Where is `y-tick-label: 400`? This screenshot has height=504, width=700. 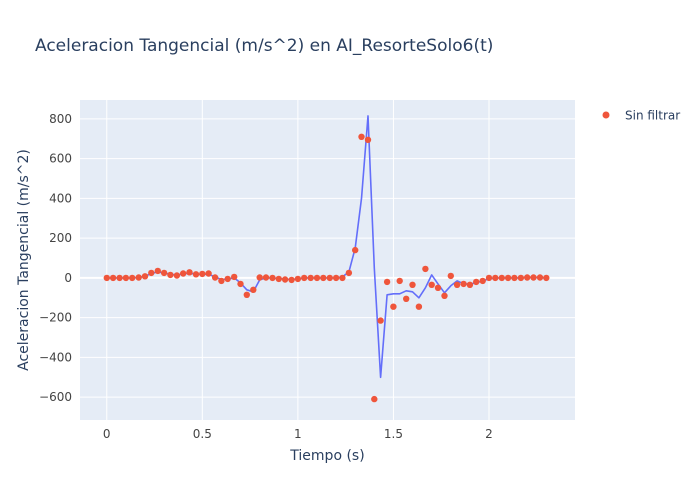 y-tick-label: 400 is located at coordinates (60, 198).